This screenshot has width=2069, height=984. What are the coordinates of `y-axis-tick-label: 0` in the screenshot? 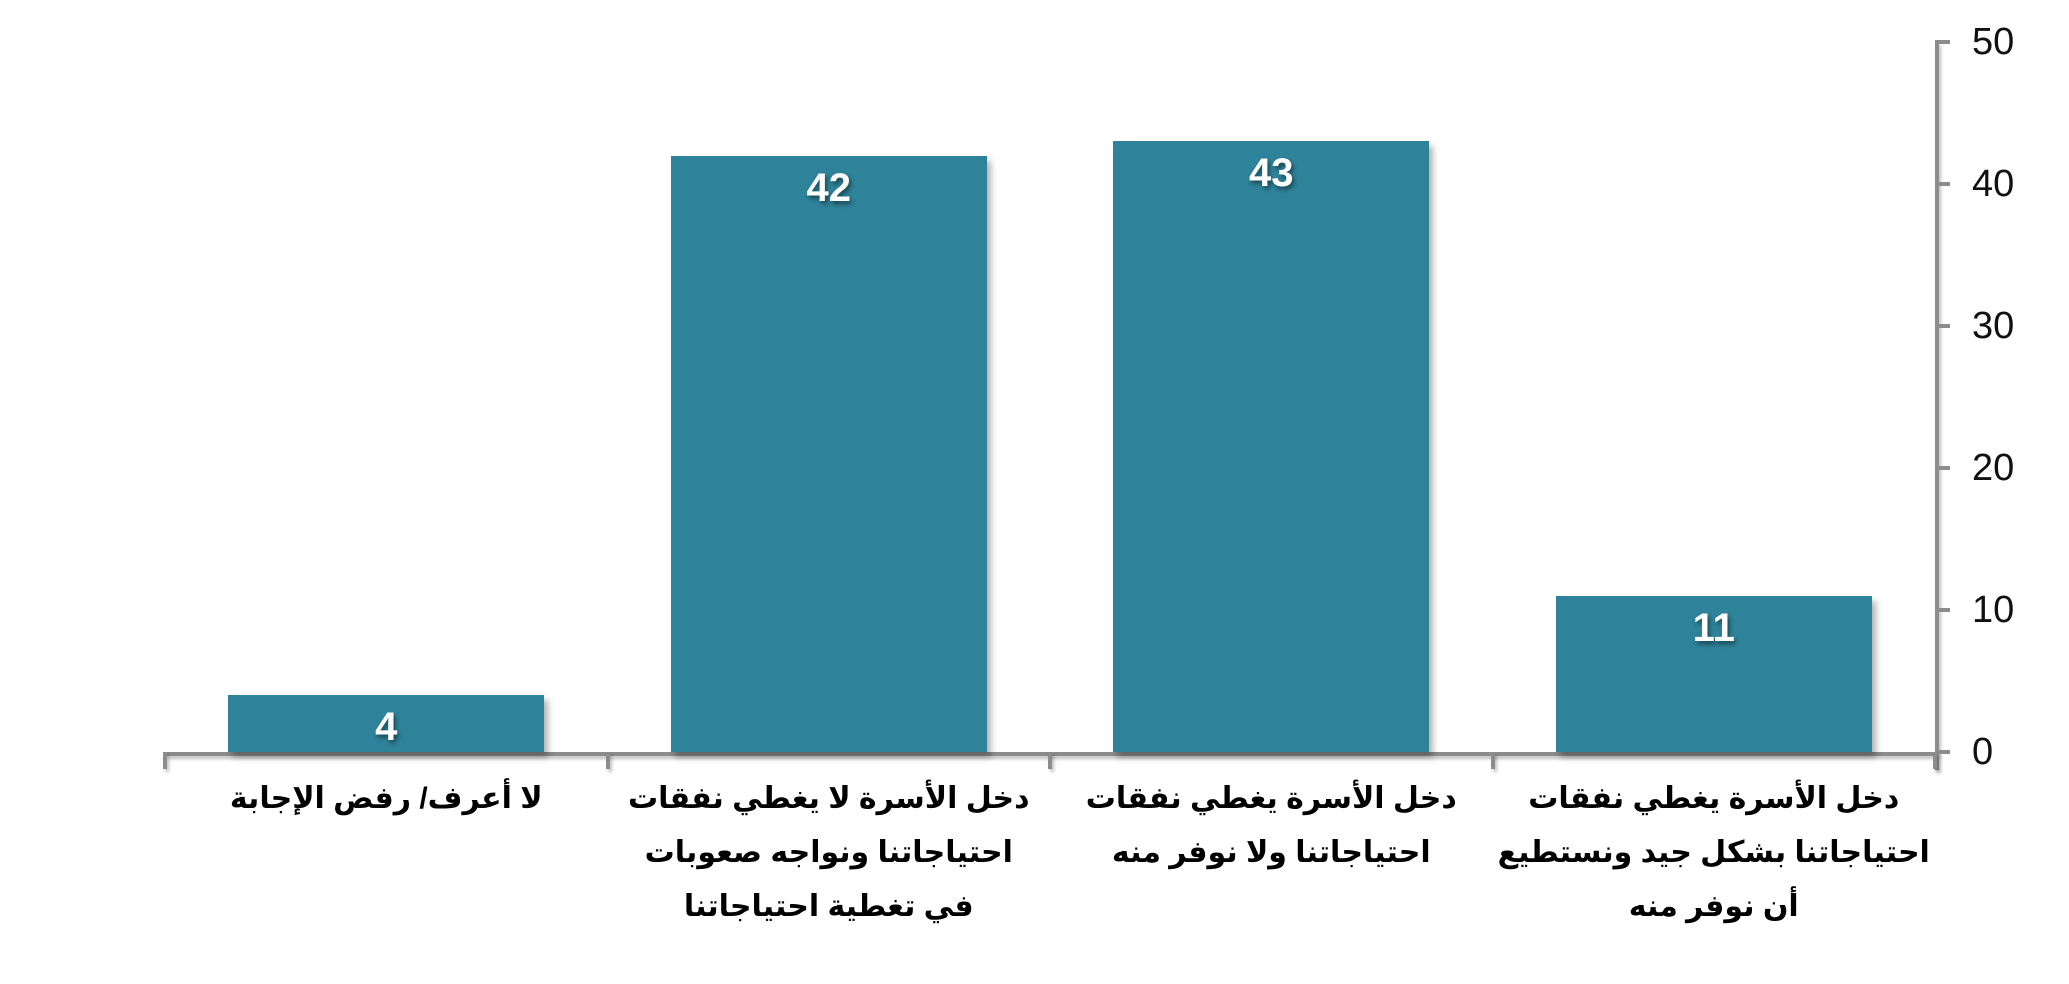 It's located at (1983, 752).